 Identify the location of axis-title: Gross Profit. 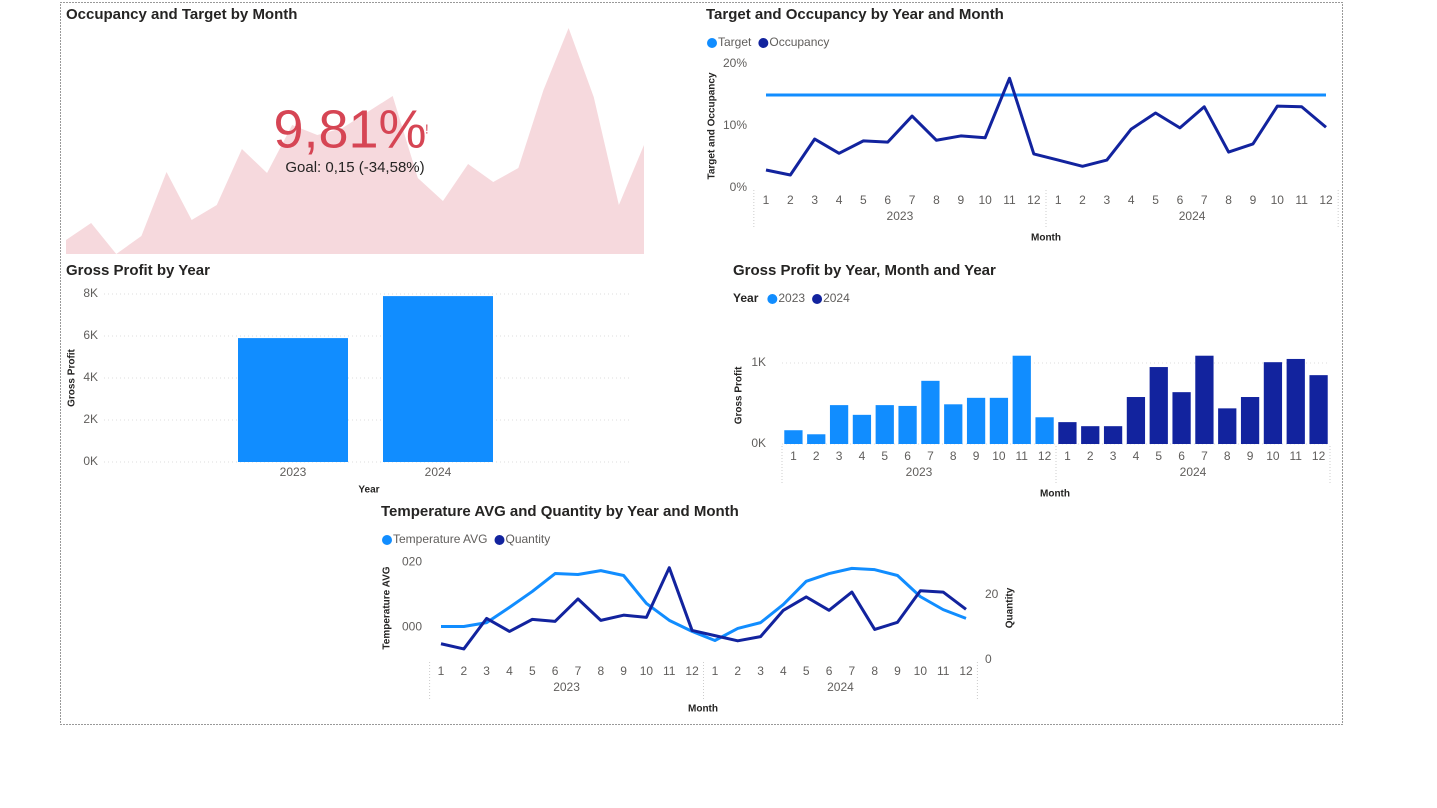
(739, 395).